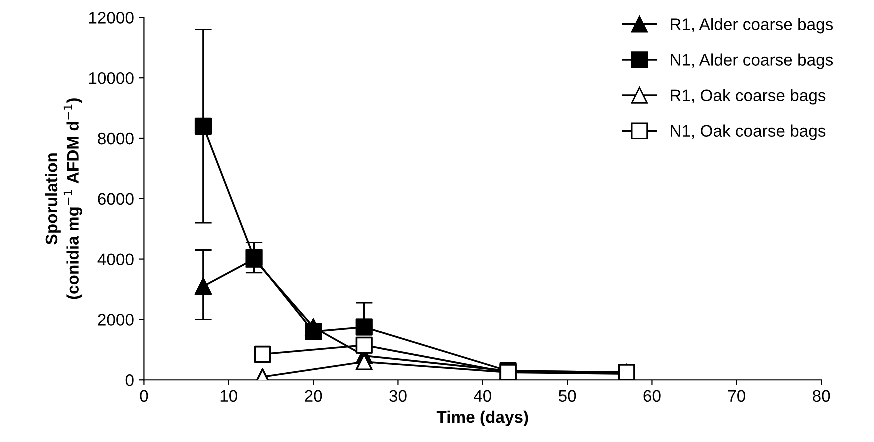  What do you see at coordinates (752, 26) in the screenshot?
I see `legend-label: R1, Alder coarse bags` at bounding box center [752, 26].